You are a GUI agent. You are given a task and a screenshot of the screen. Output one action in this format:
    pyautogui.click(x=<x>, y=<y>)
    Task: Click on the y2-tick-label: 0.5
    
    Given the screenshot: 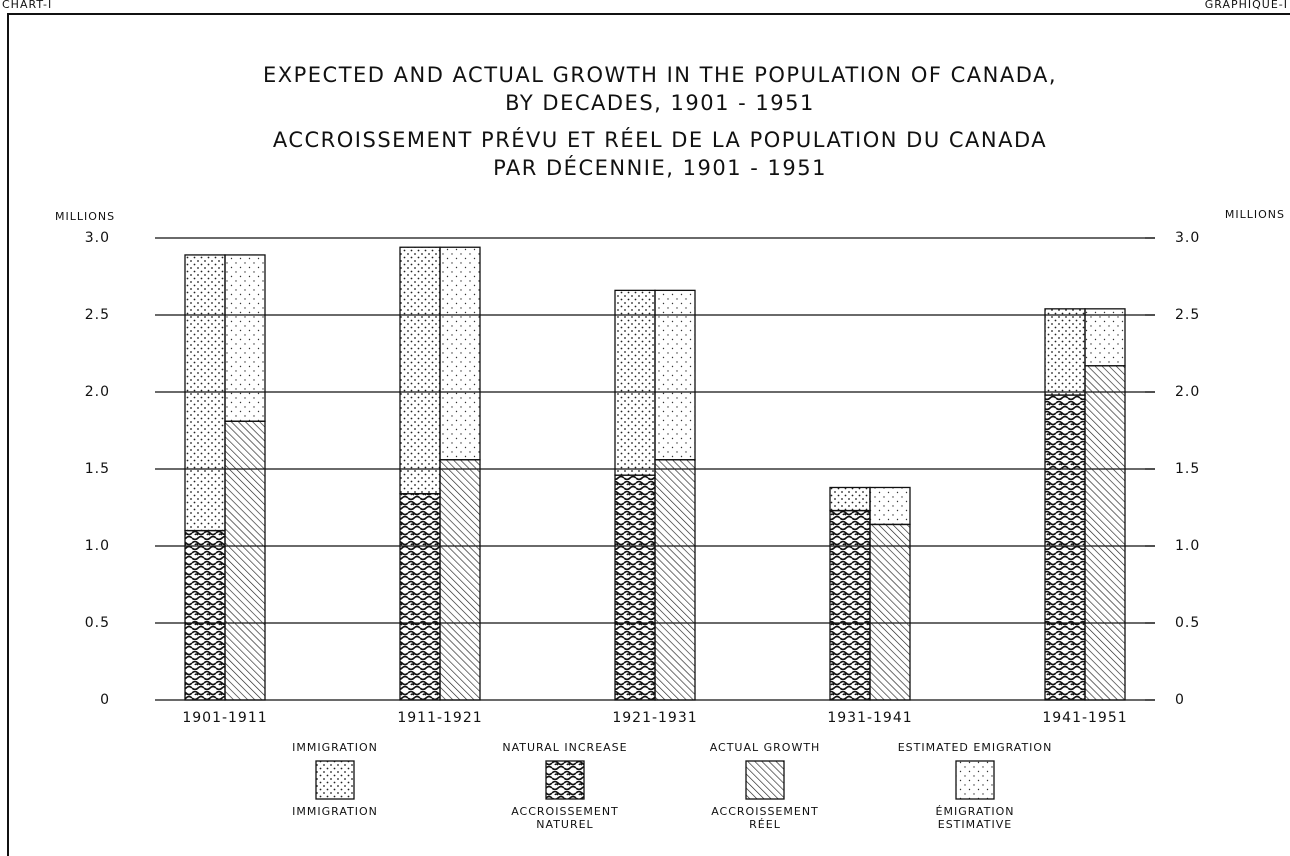 What is the action you would take?
    pyautogui.click(x=1187, y=623)
    